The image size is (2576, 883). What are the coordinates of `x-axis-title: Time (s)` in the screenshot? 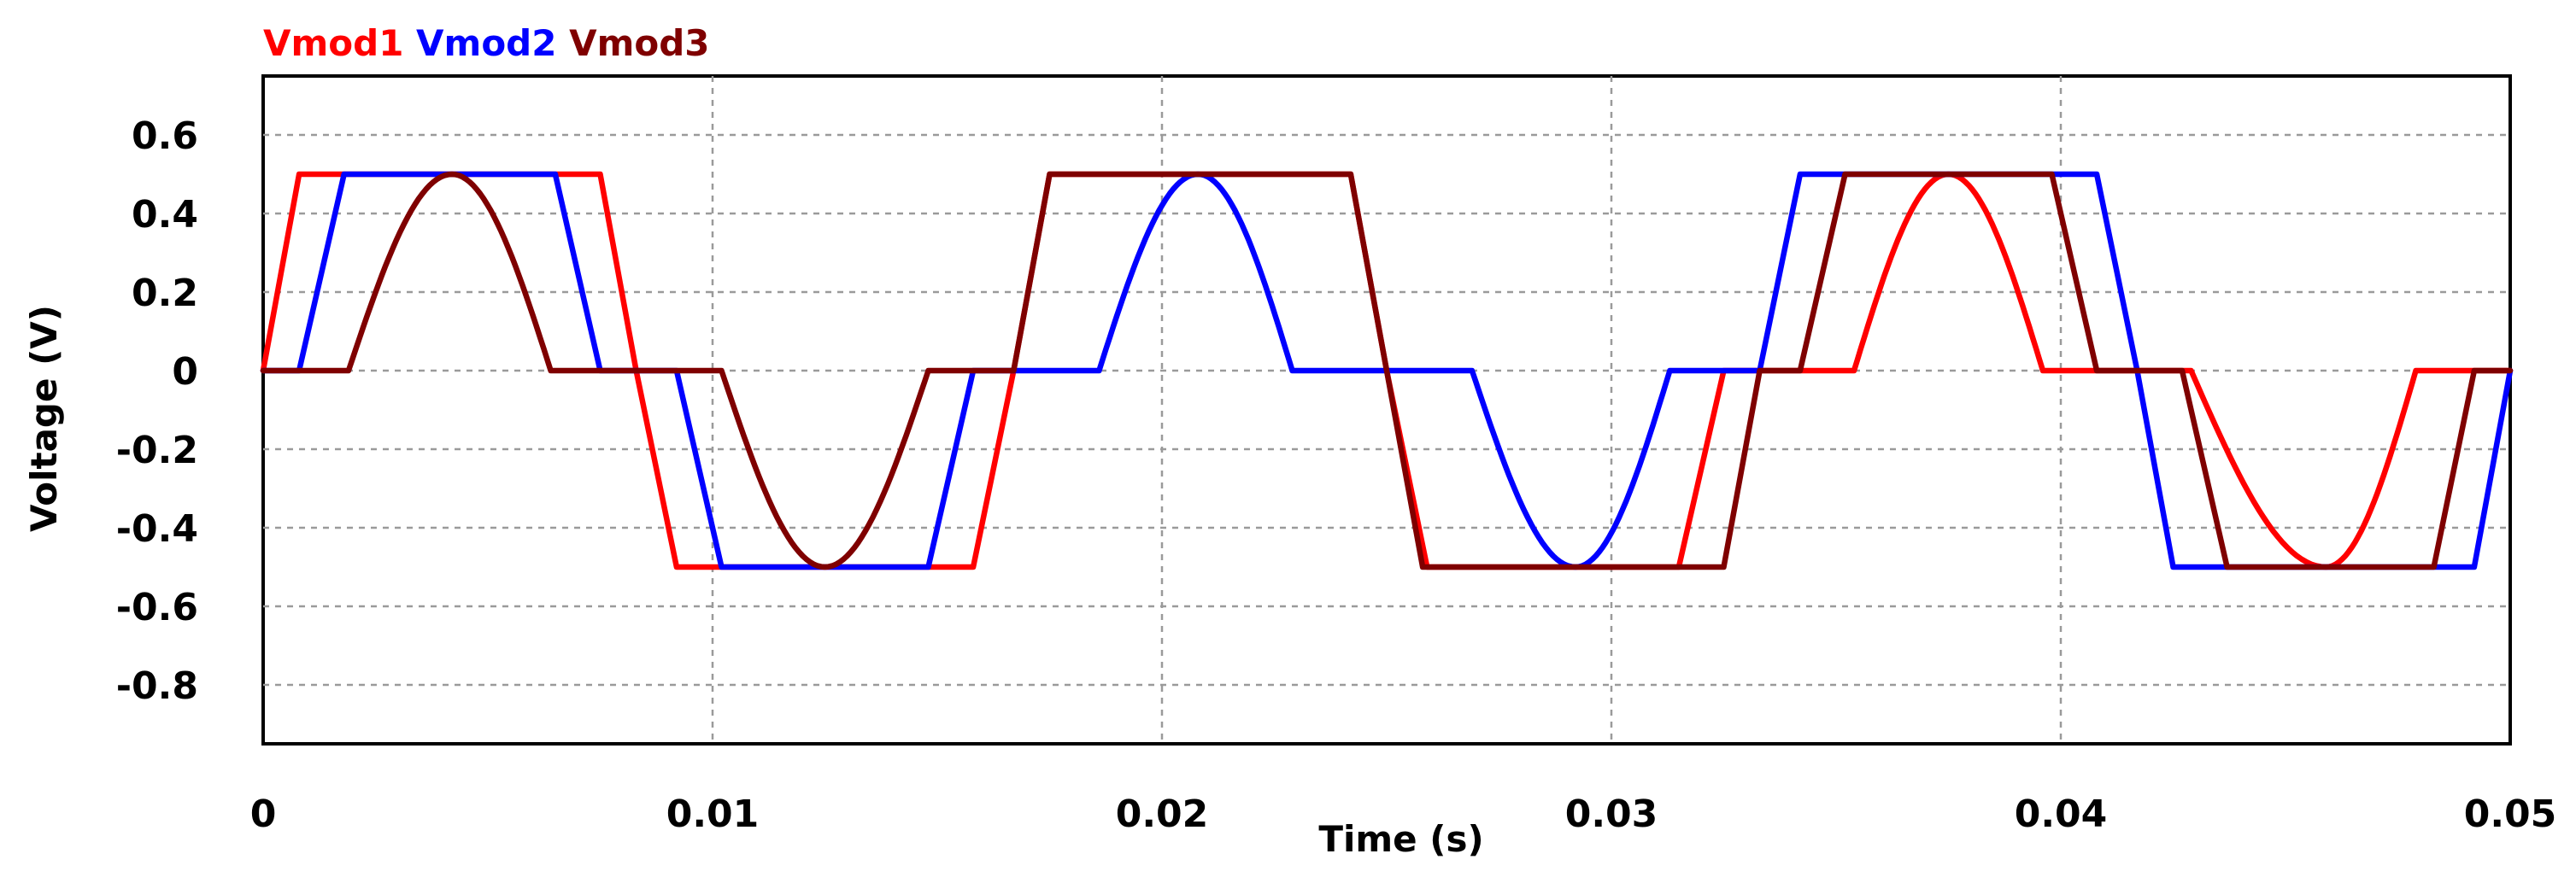 It's located at (1400, 839).